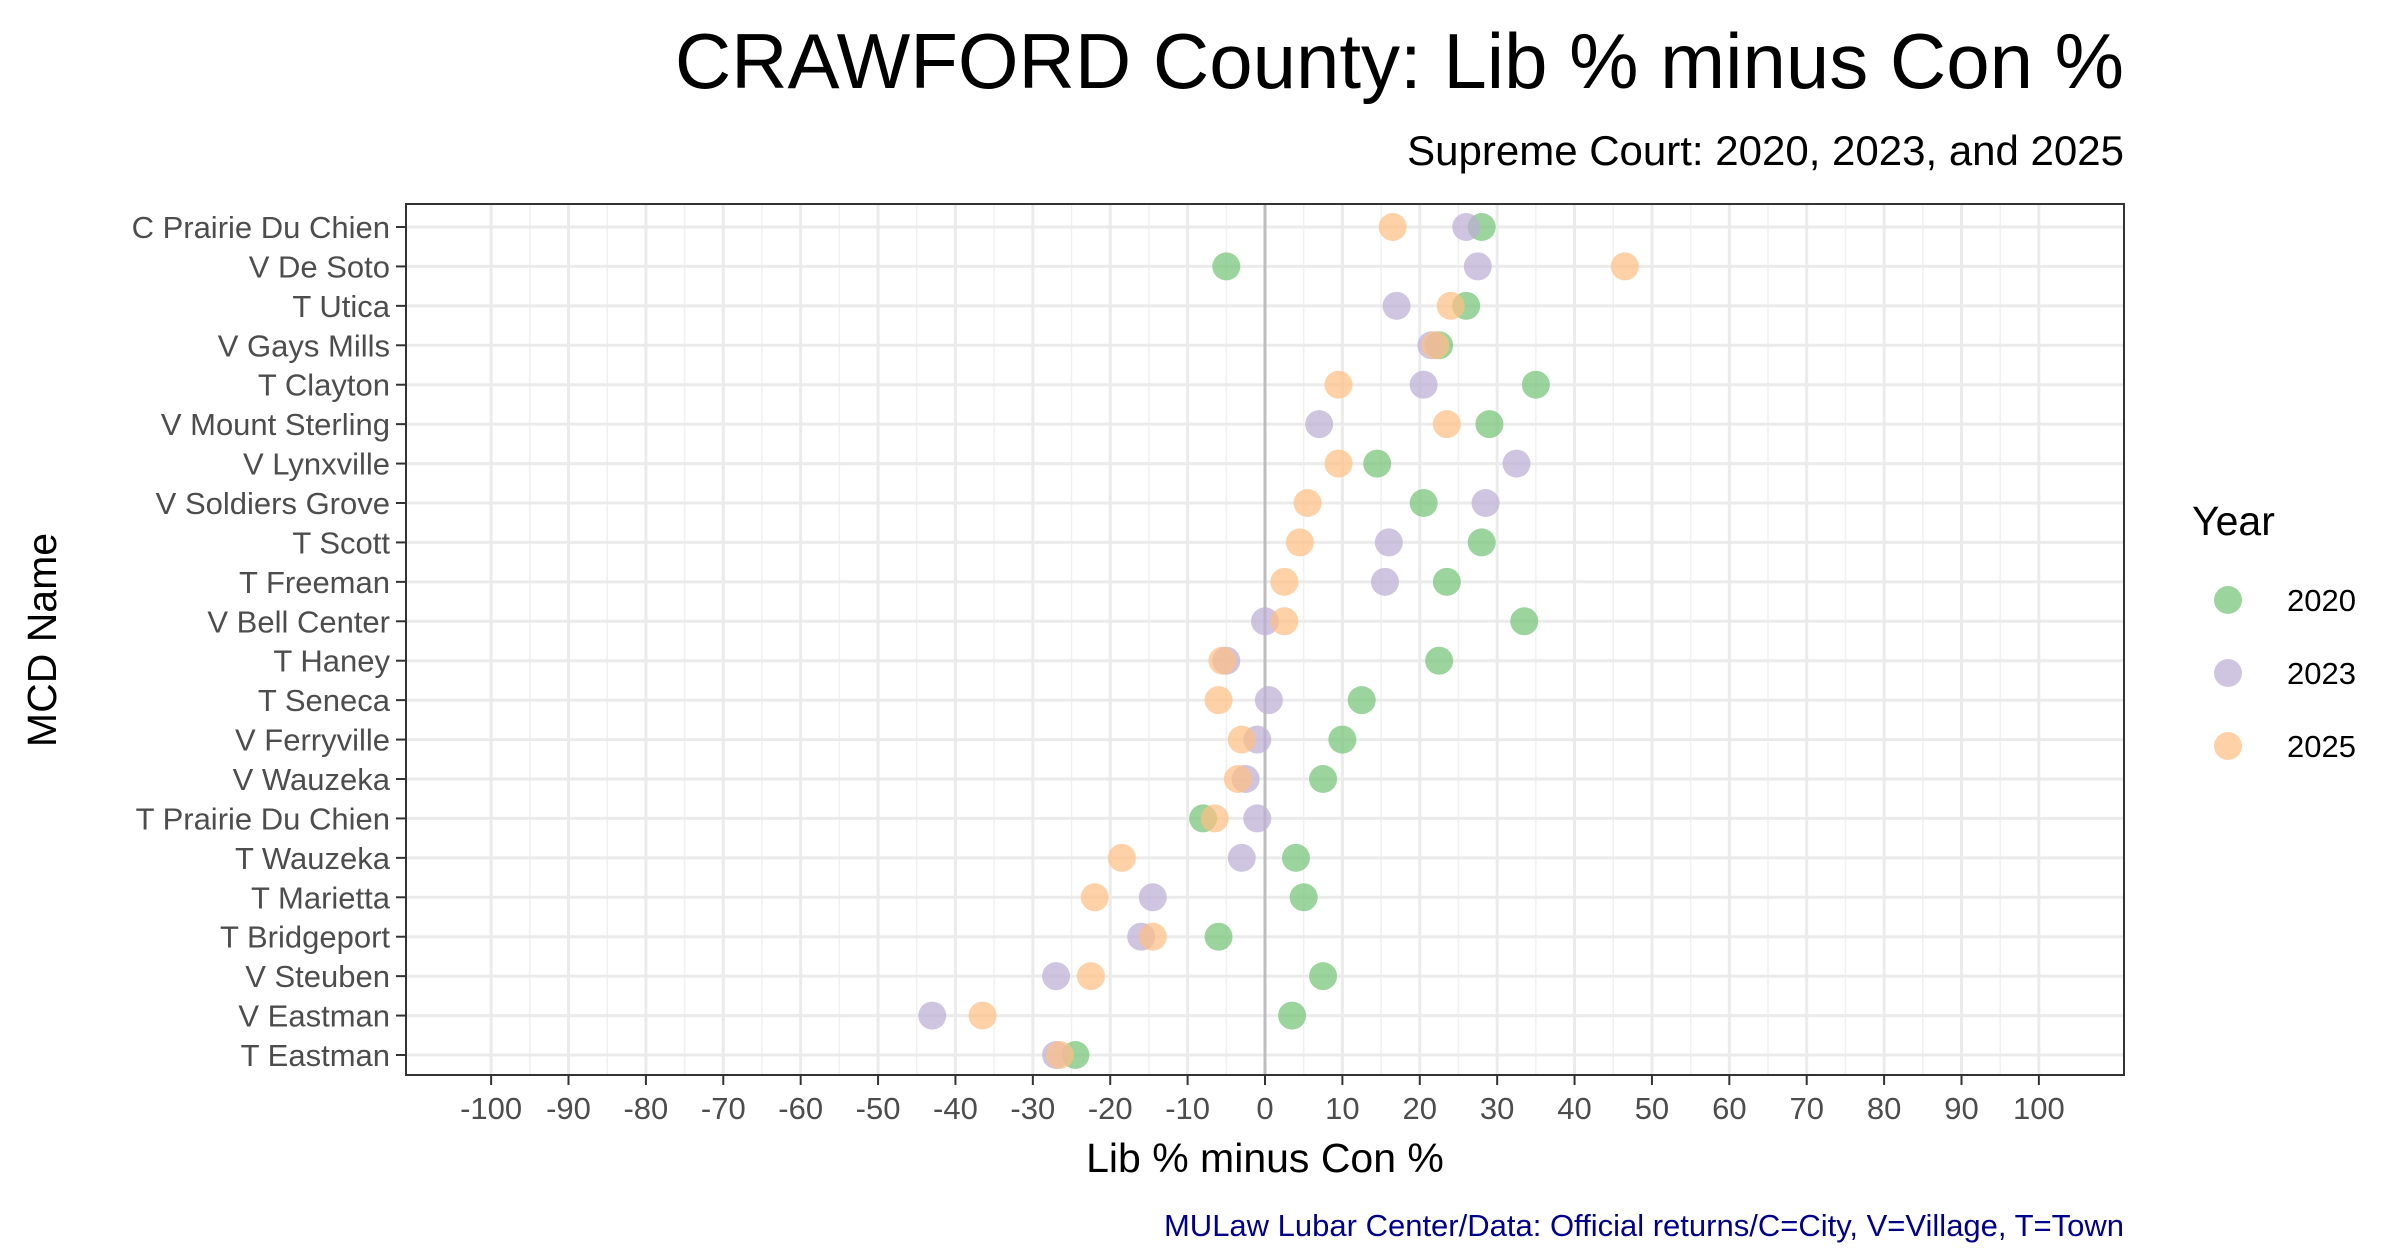  What do you see at coordinates (2285, 673) in the screenshot?
I see `legend: 2020 2023 2025` at bounding box center [2285, 673].